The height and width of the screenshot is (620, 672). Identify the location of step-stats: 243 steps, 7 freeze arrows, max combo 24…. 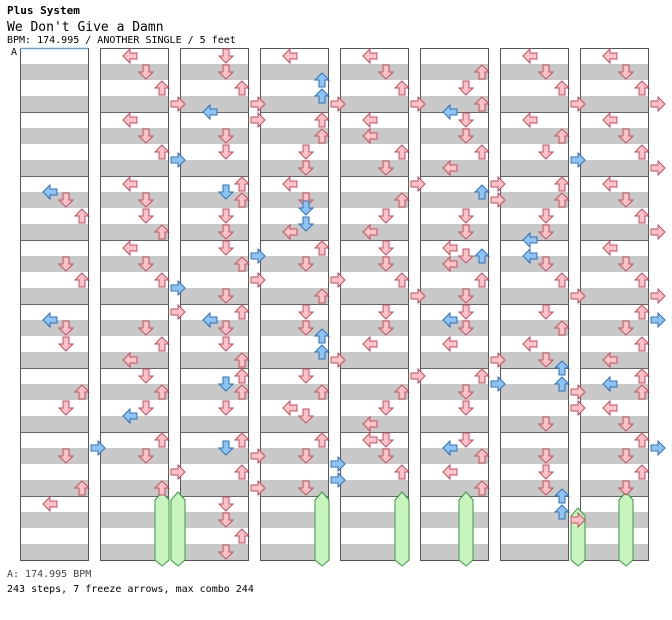
(130, 589).